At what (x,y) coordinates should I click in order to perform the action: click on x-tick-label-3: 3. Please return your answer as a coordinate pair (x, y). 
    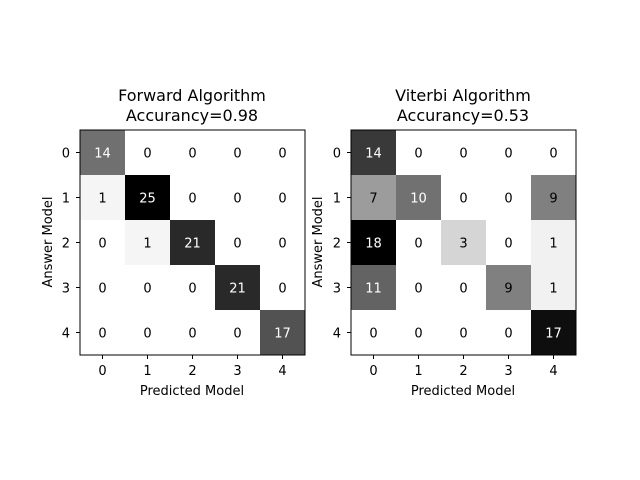
    Looking at the image, I should click on (237, 371).